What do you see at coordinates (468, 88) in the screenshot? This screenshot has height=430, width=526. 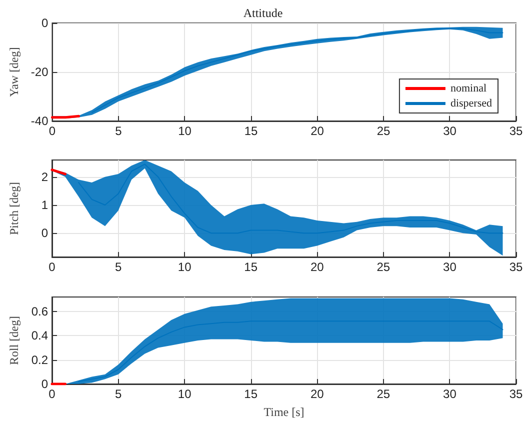 I see `legend-label: nominal` at bounding box center [468, 88].